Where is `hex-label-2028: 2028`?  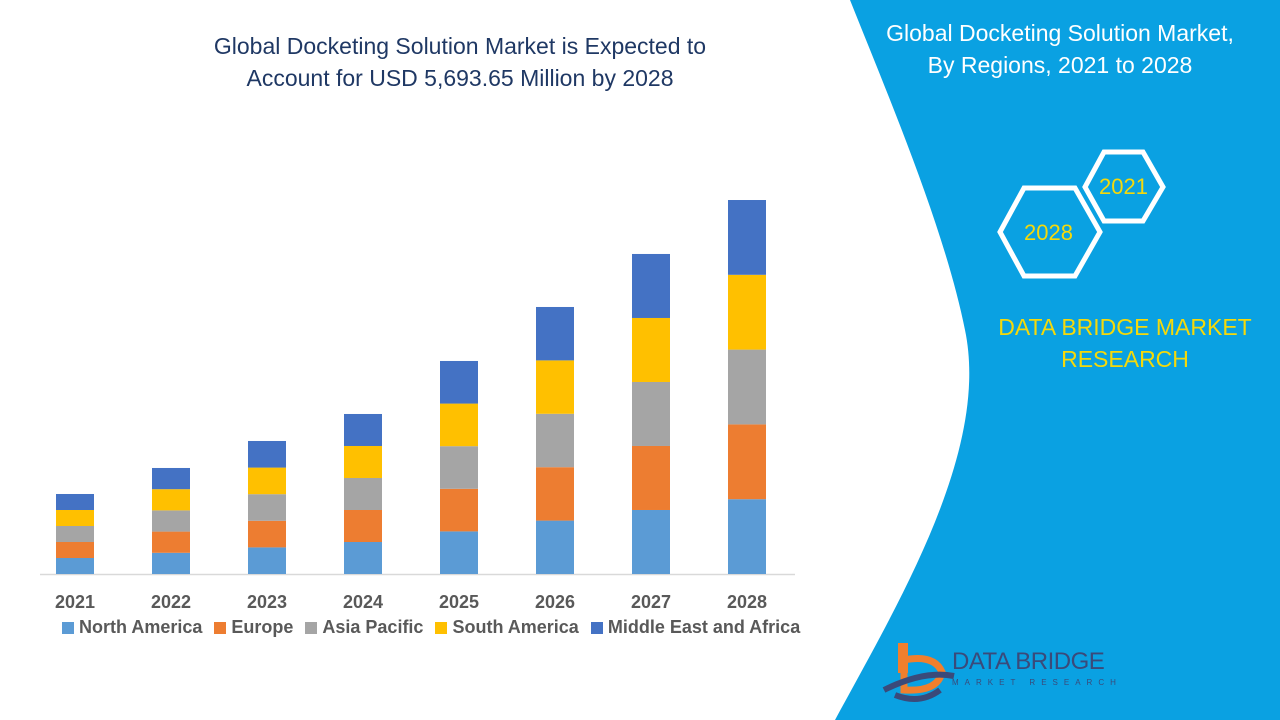
hex-label-2028: 2028 is located at coordinates (1048, 232).